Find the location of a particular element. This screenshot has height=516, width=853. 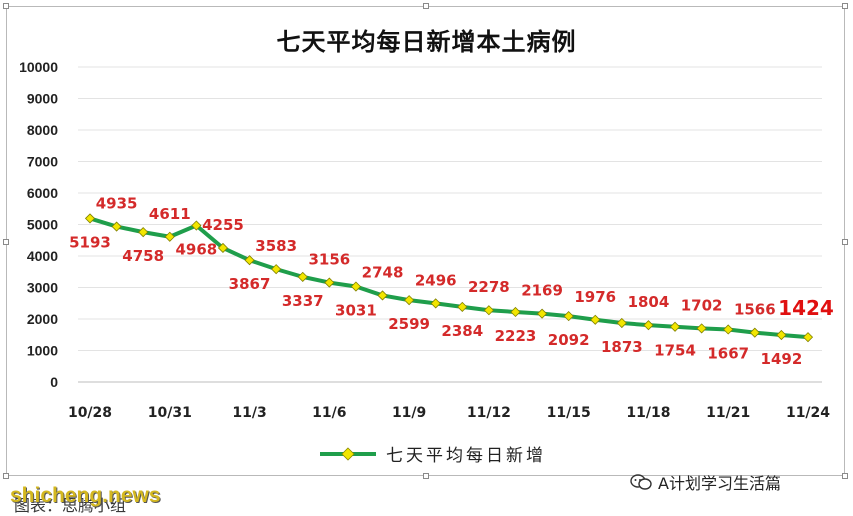

data-label: 2748 is located at coordinates (383, 272).